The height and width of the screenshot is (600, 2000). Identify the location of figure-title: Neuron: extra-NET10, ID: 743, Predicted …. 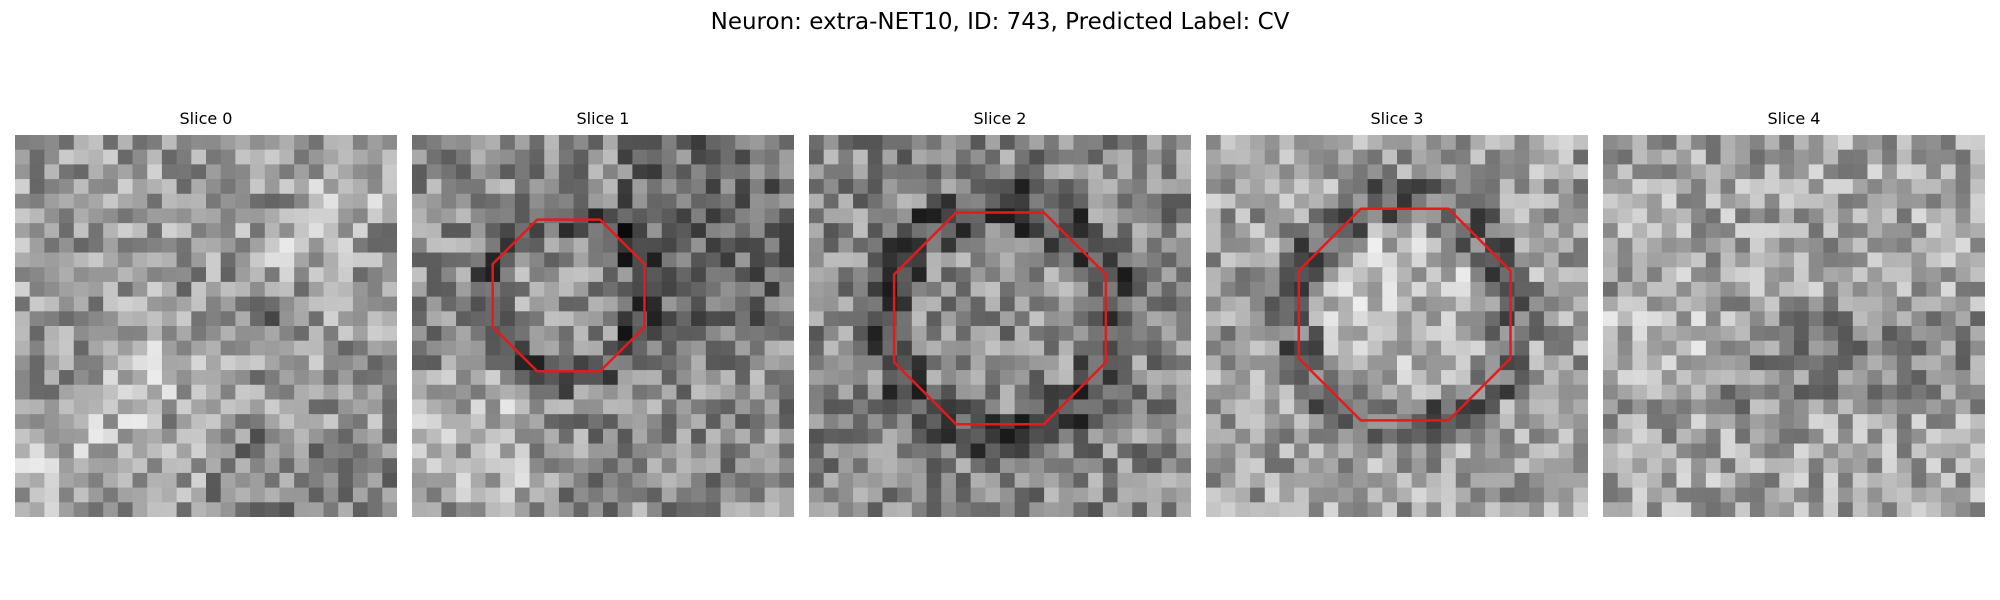
(1000, 22).